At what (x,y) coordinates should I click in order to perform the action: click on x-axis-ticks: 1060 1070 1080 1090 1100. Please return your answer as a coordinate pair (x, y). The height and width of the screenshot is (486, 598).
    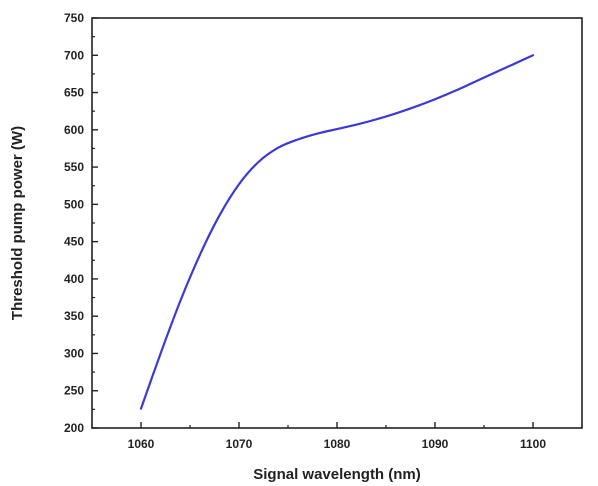
    Looking at the image, I should click on (337, 436).